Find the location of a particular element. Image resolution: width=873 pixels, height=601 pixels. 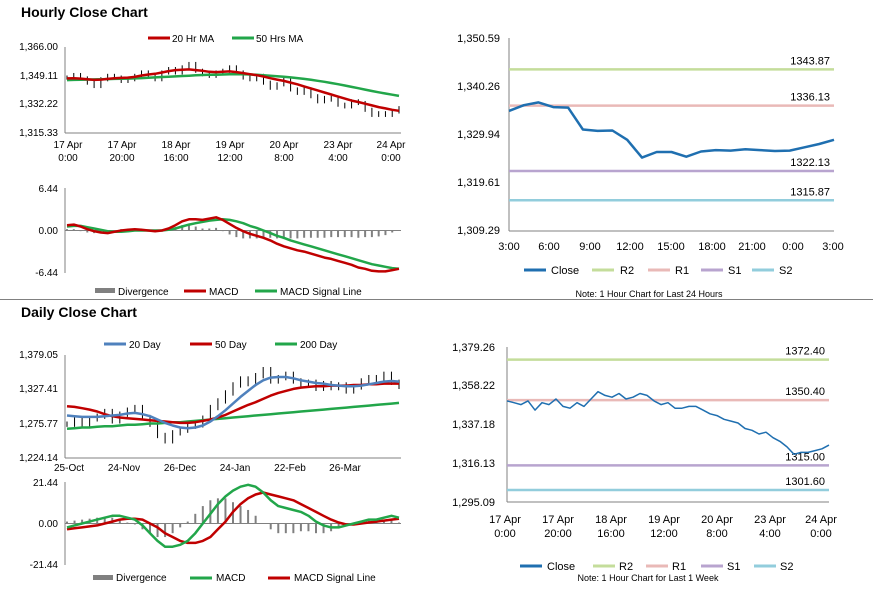

hourly-levels-marks: 1343.87 1336.13 1322.13 1315.87 is located at coordinates (671, 128).